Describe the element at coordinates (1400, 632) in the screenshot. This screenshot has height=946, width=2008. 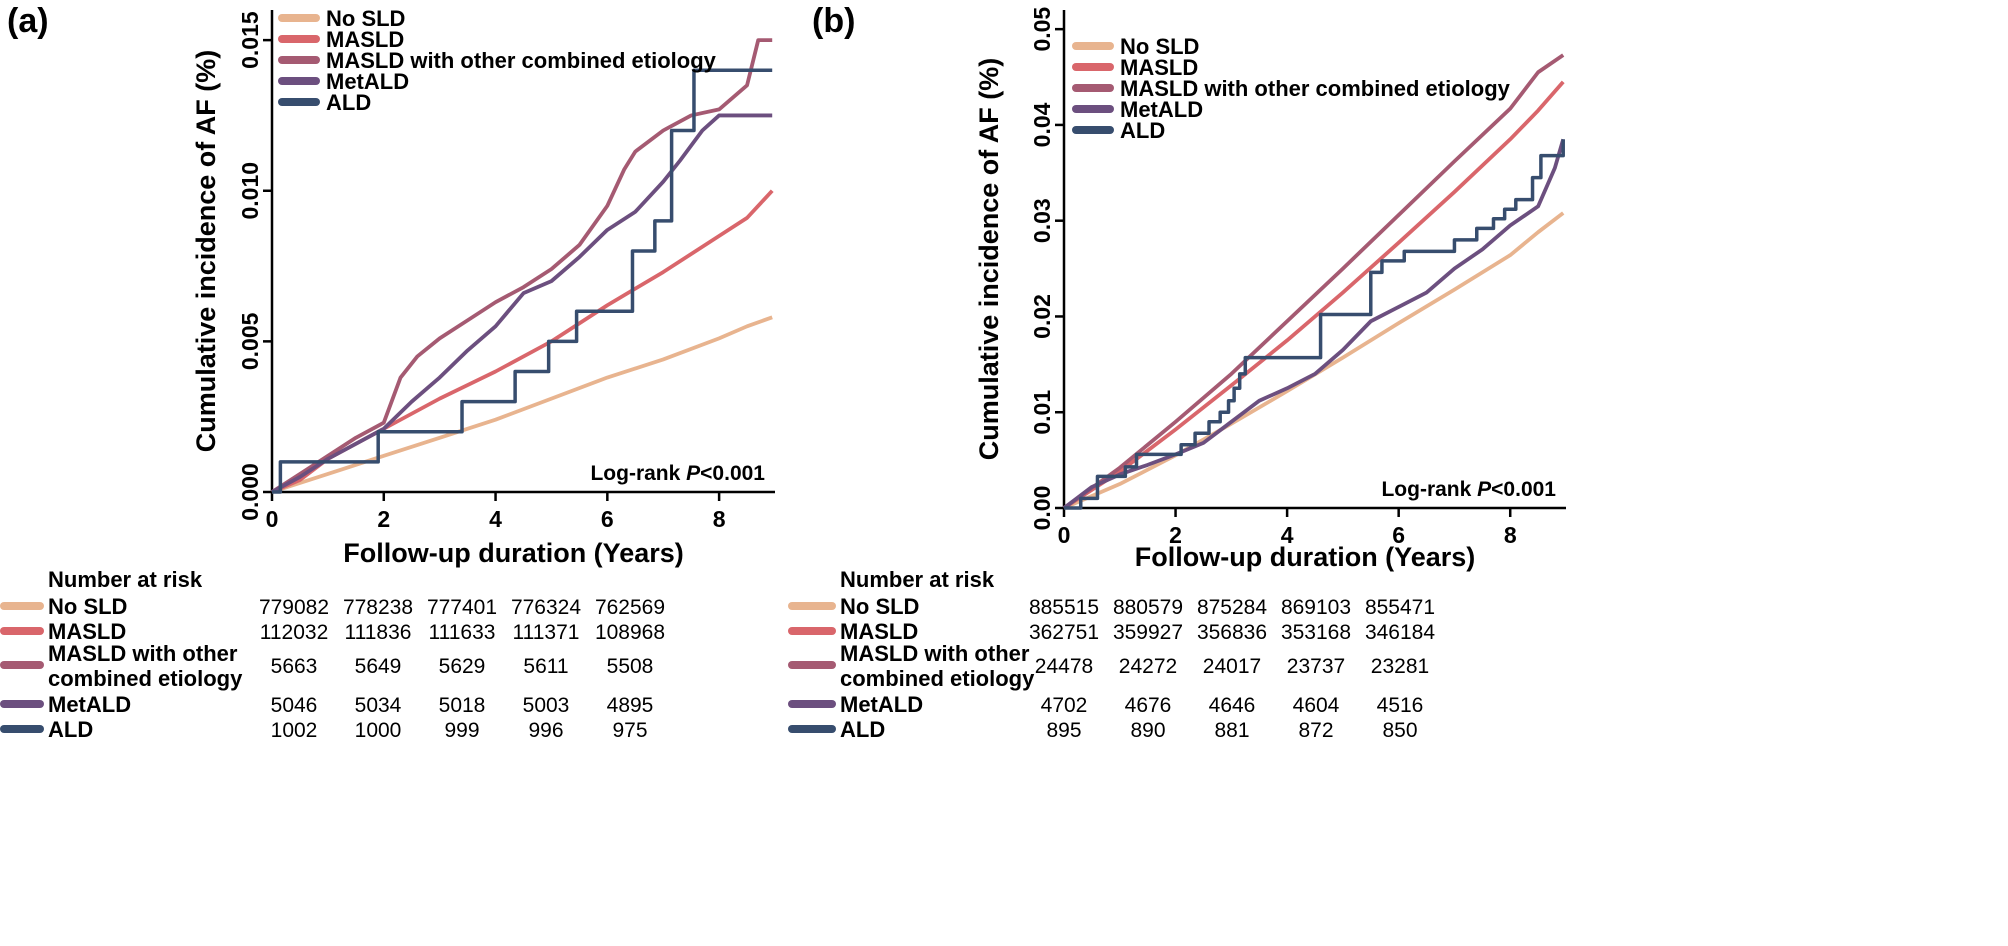
I see `risk-value: 346184` at that location.